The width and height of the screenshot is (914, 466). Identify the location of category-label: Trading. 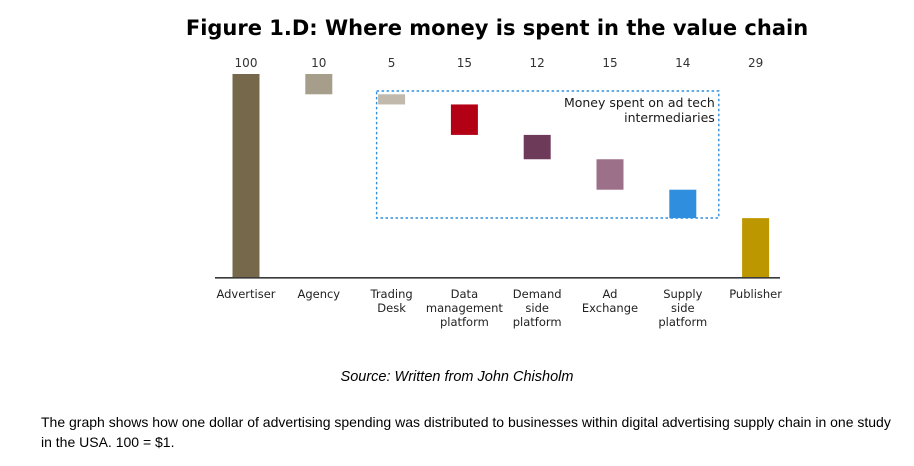
(390, 294).